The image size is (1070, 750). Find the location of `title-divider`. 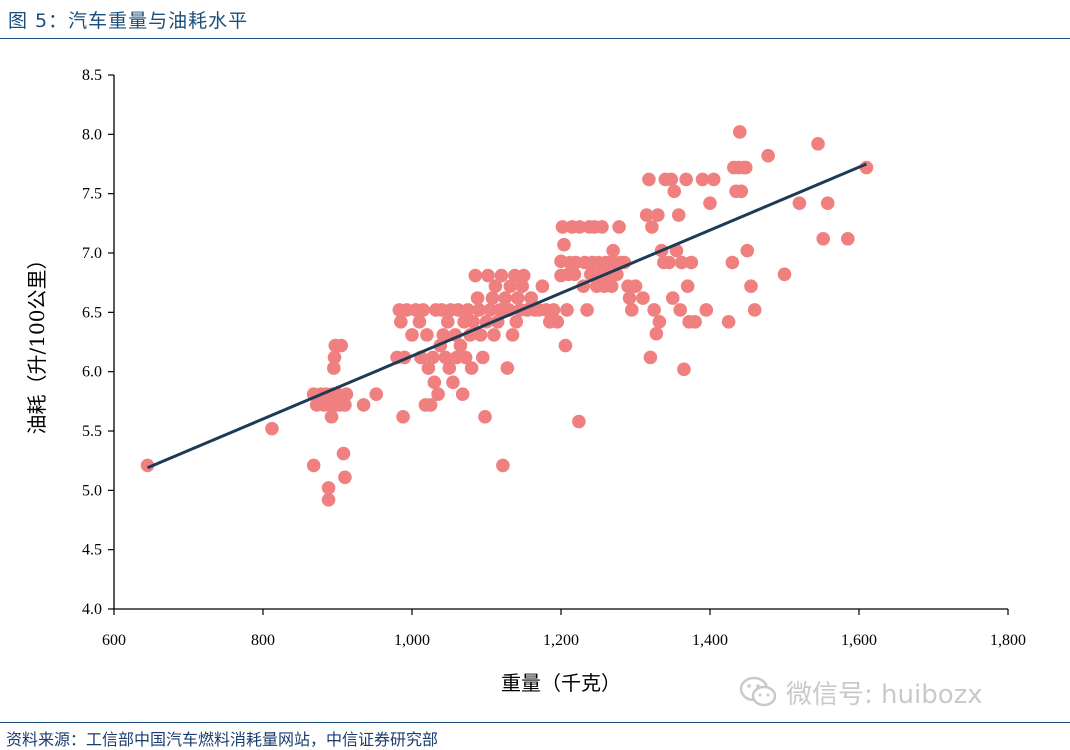

title-divider is located at coordinates (535, 38).